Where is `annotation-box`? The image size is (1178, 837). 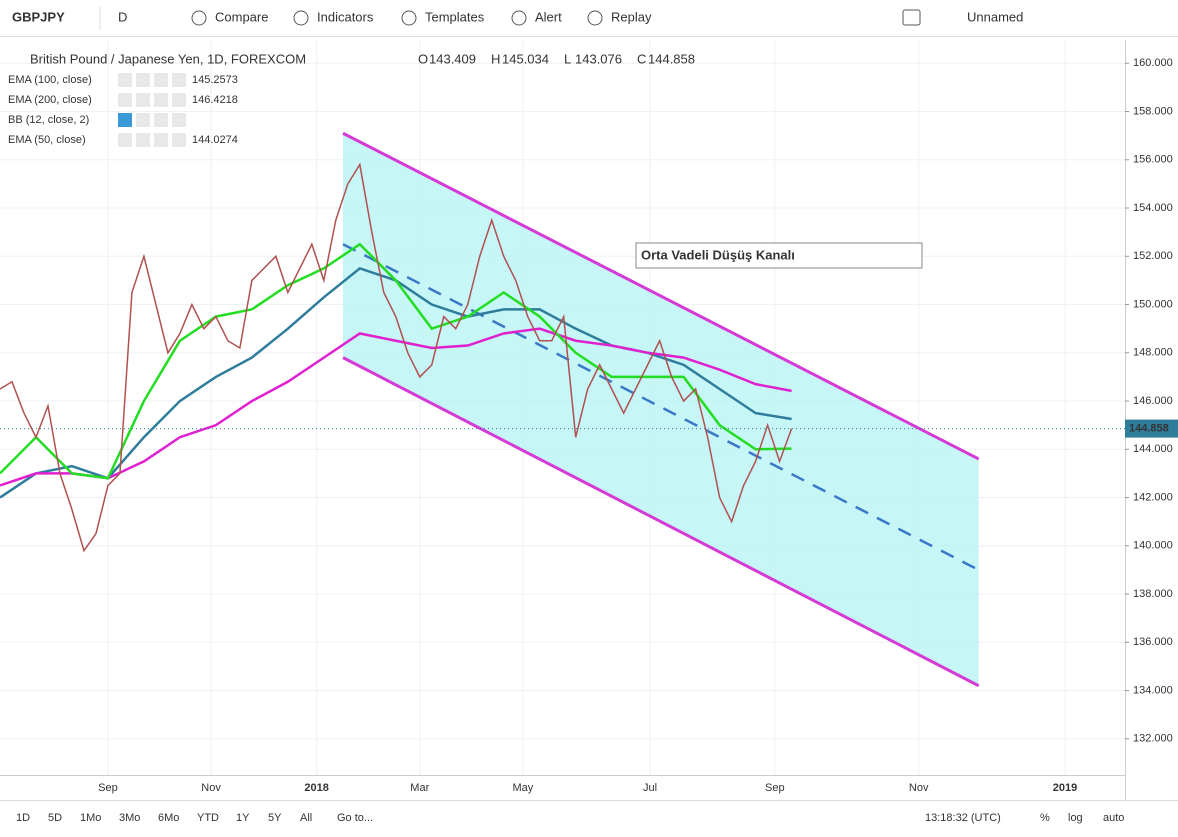 annotation-box is located at coordinates (779, 255).